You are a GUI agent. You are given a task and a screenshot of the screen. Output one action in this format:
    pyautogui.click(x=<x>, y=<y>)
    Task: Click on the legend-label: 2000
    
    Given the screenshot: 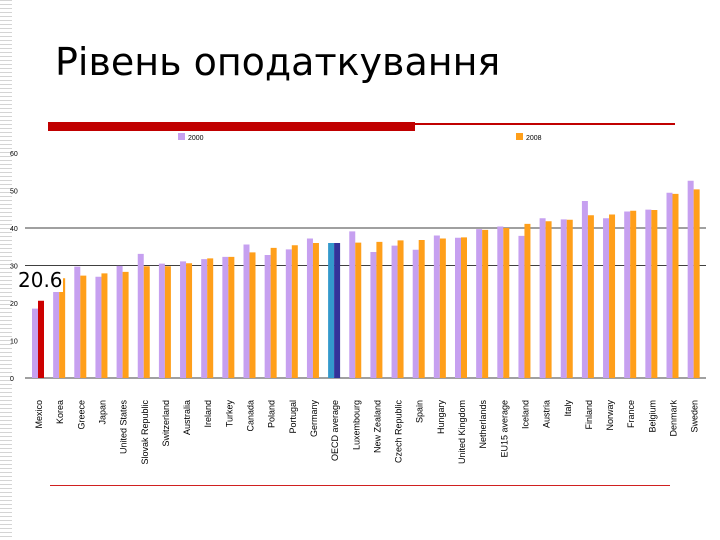 What is the action you would take?
    pyautogui.click(x=196, y=138)
    